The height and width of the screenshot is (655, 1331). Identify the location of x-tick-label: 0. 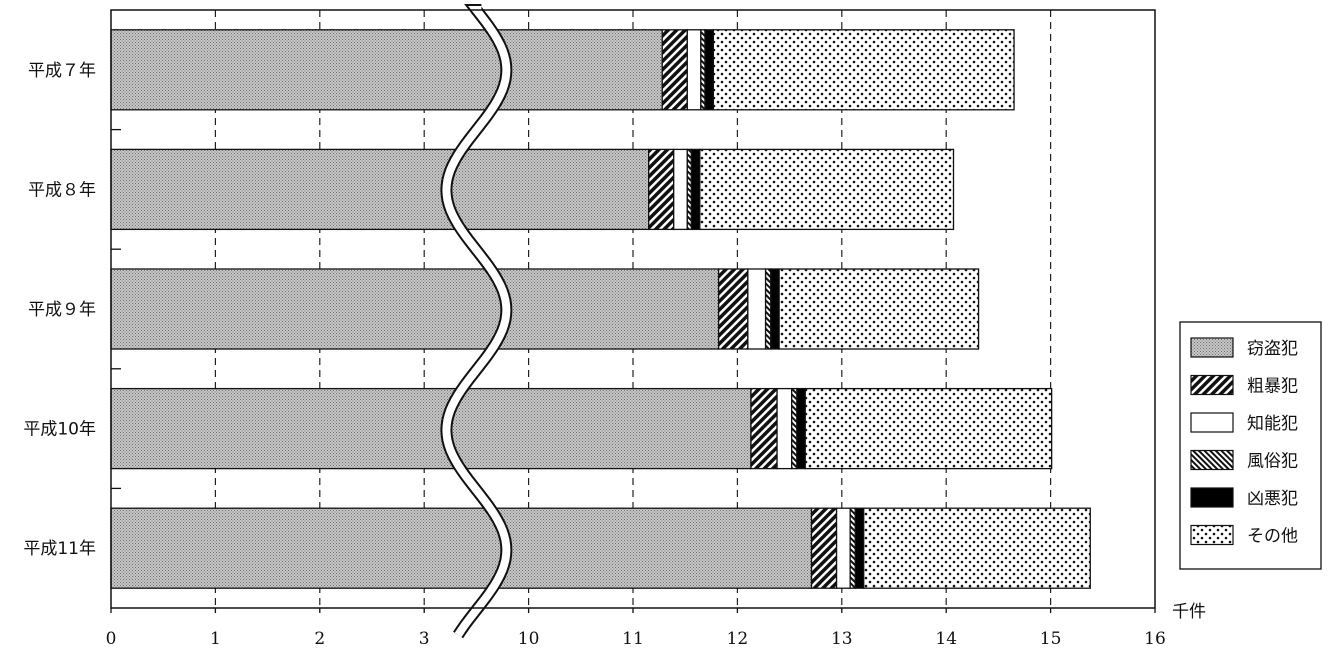
(111, 639).